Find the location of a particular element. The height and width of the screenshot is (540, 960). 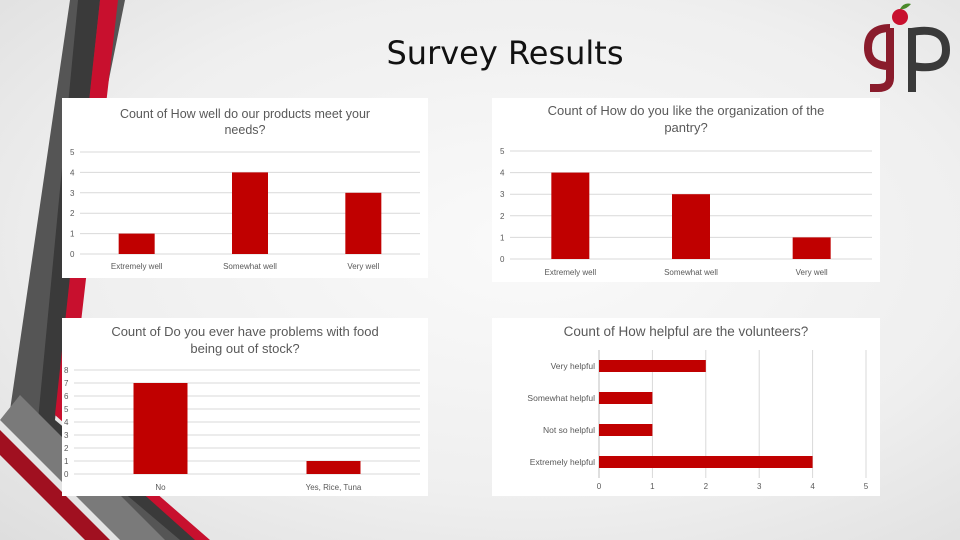

x-tick-label: Yes, Rice, Tuna is located at coordinates (334, 487).